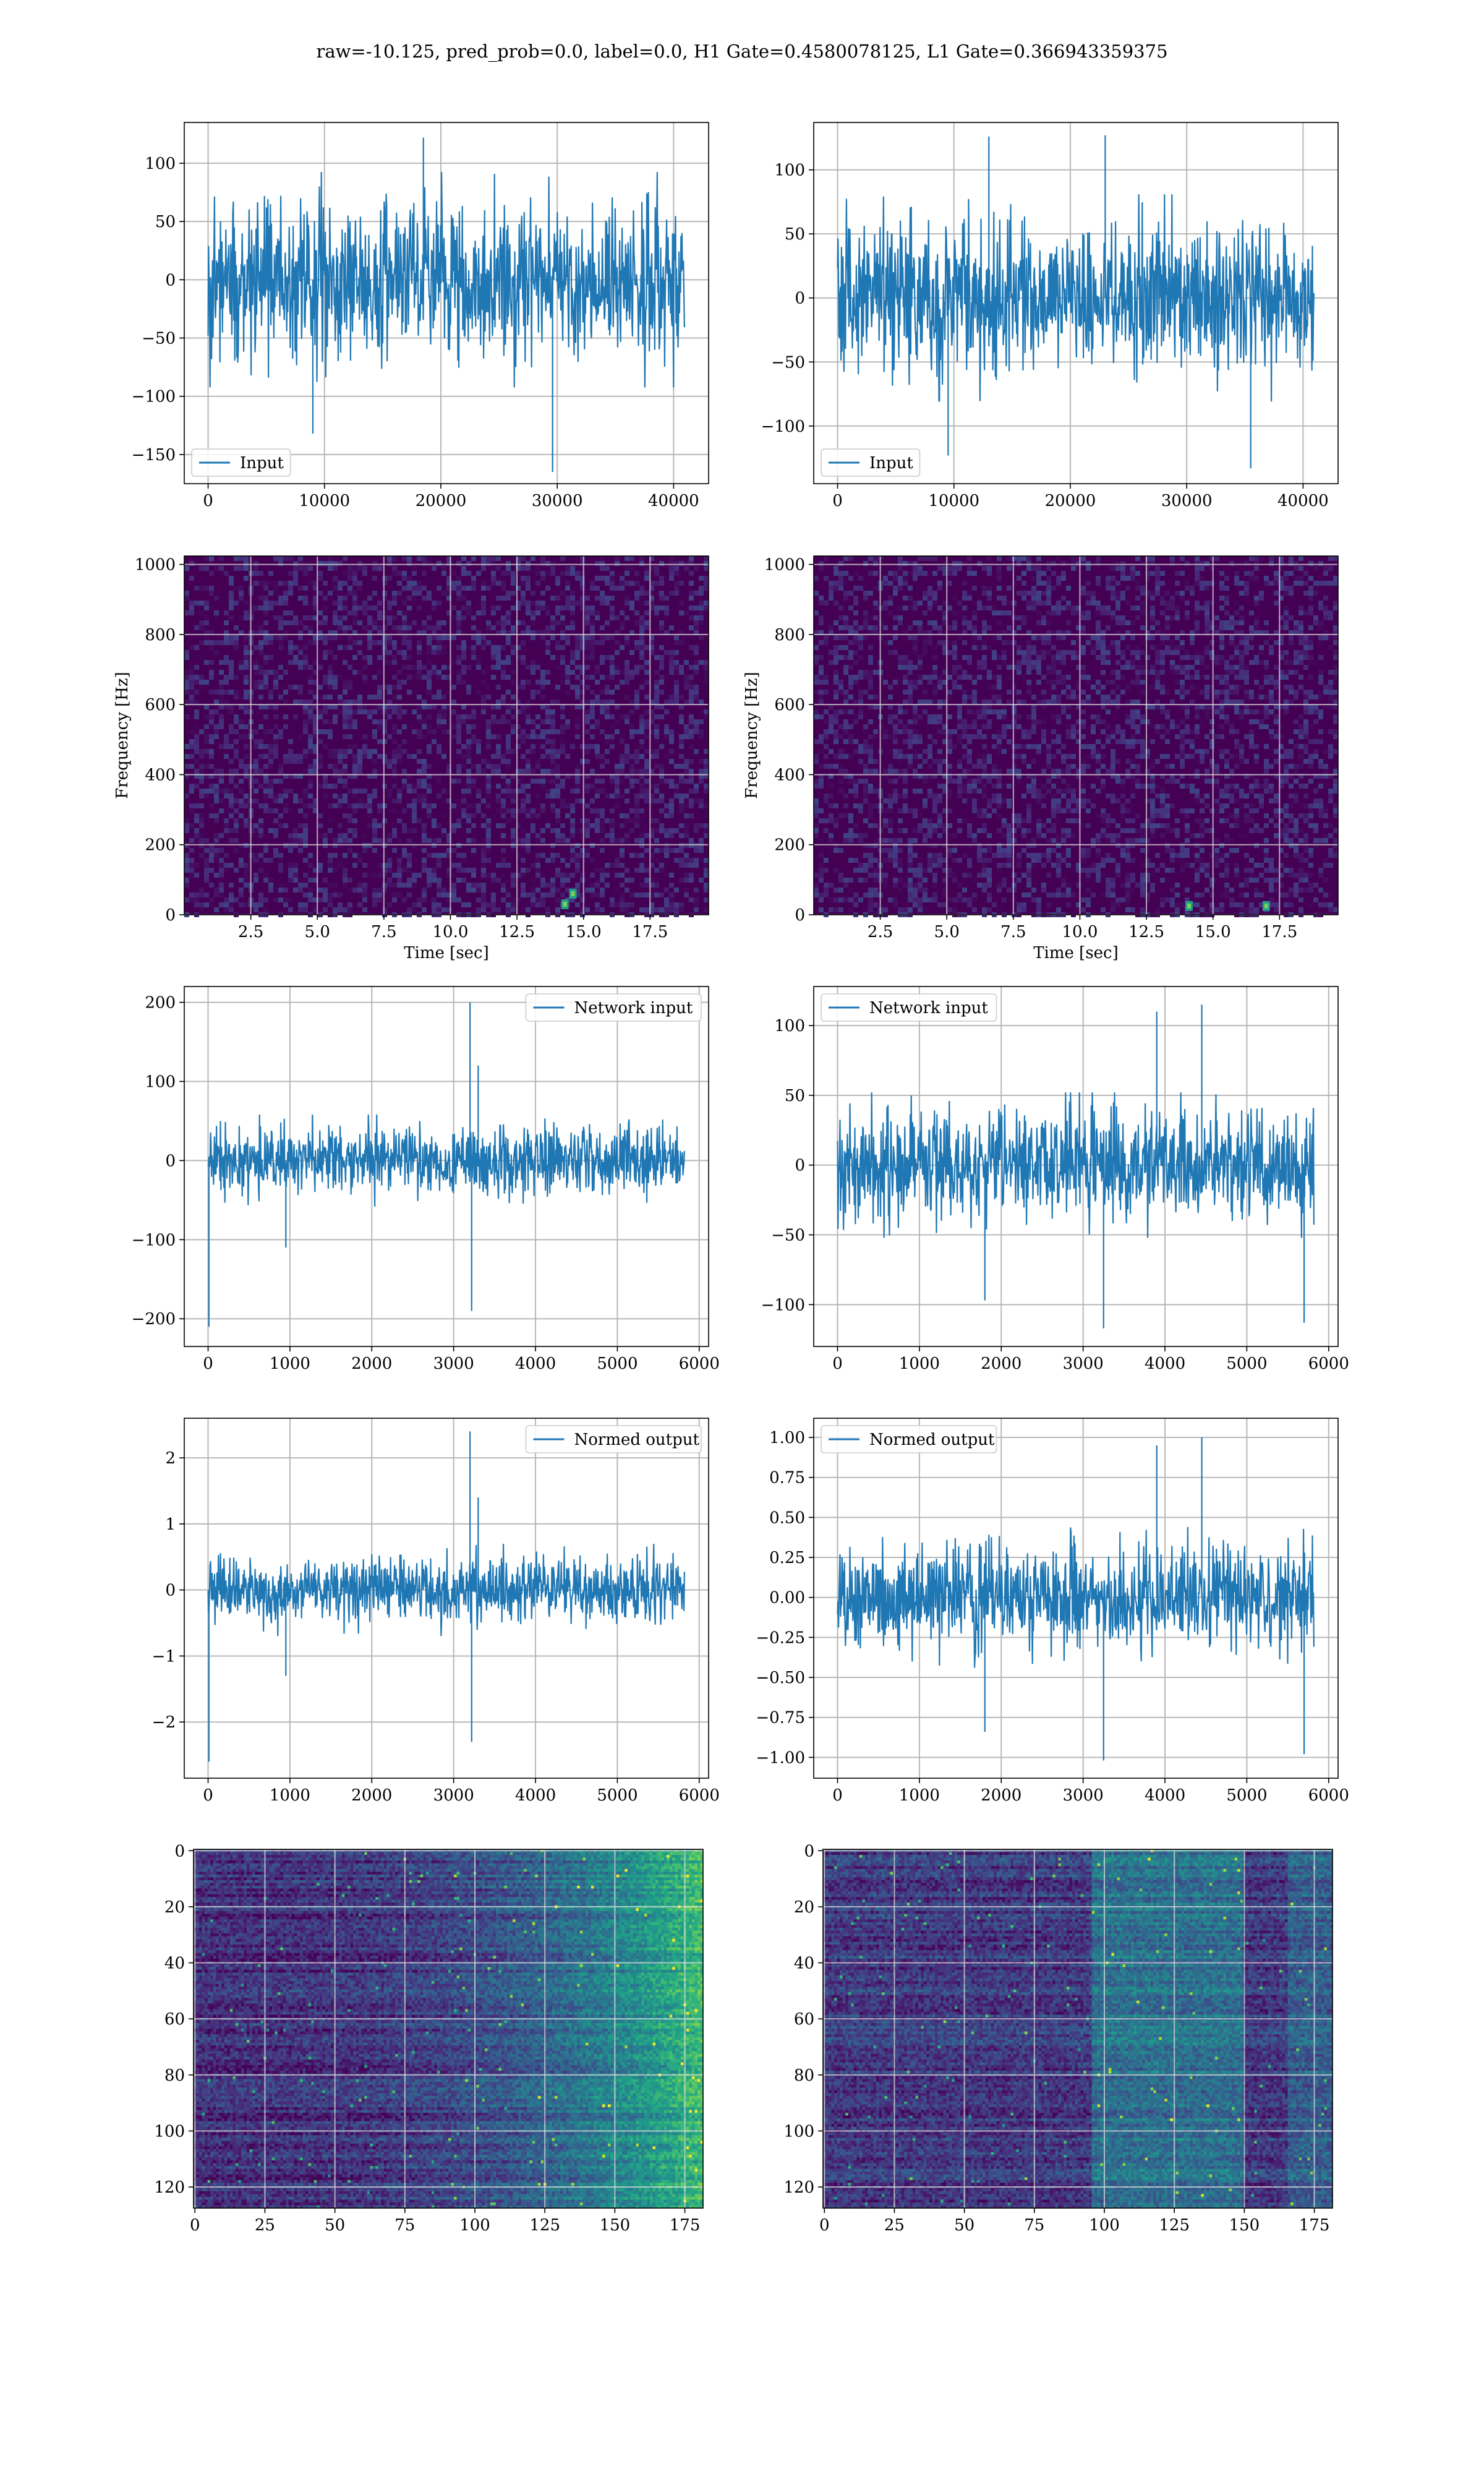  What do you see at coordinates (789, 635) in the screenshot?
I see `y-tick-label: 800` at bounding box center [789, 635].